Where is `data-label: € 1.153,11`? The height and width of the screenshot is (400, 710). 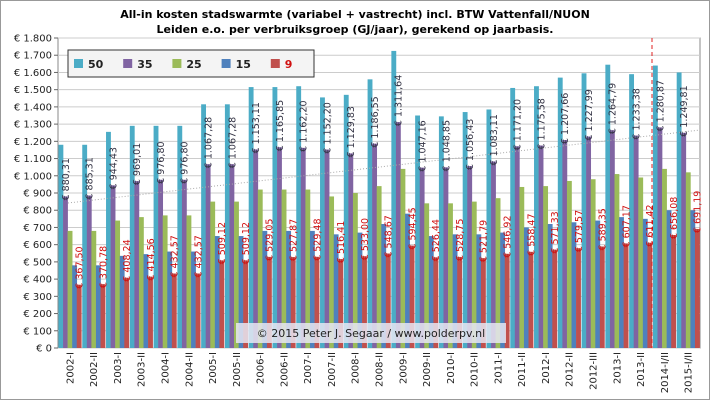
data-label: € 1.153,11 is located at coordinates (256, 127).